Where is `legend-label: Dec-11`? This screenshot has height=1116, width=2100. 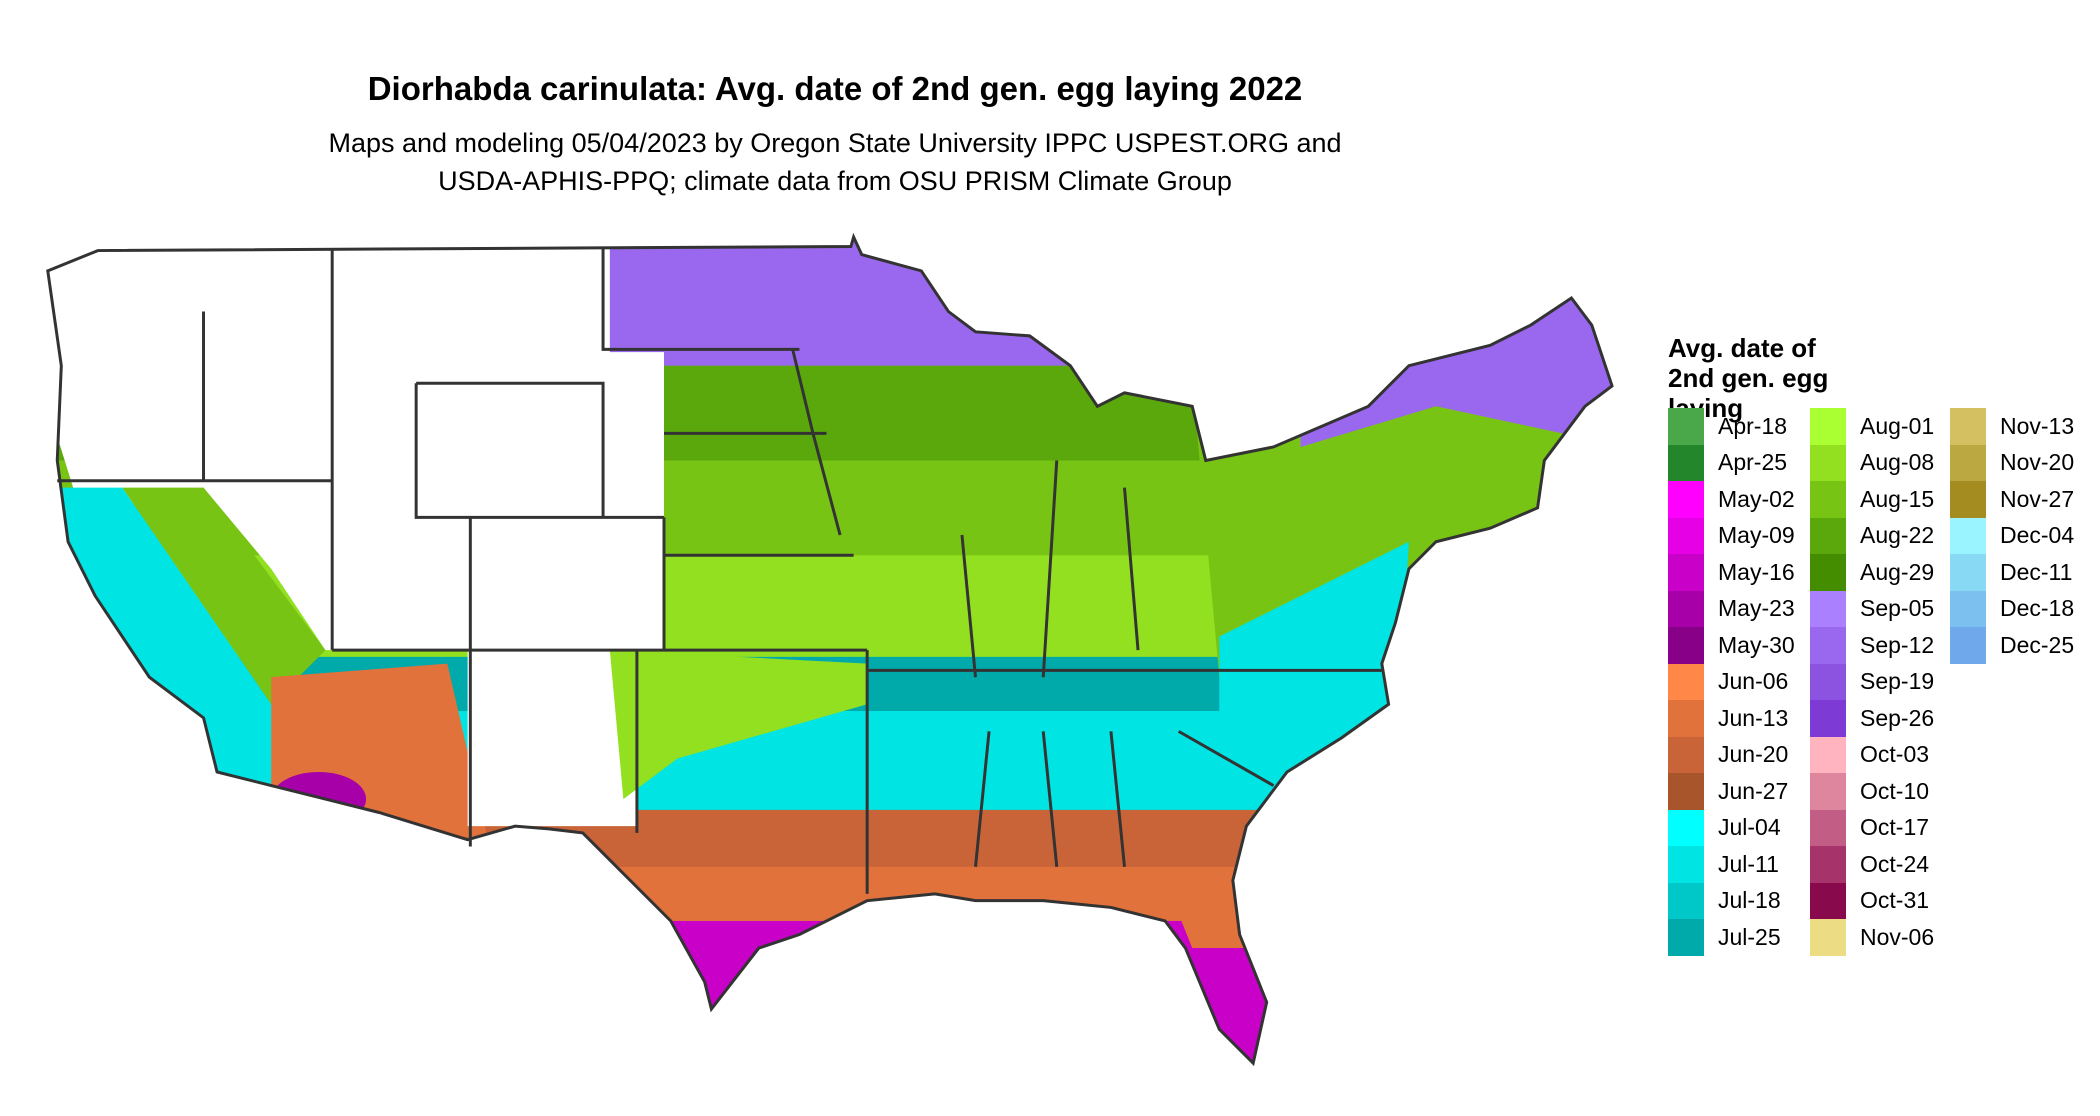
legend-label: Dec-11 is located at coordinates (2036, 571).